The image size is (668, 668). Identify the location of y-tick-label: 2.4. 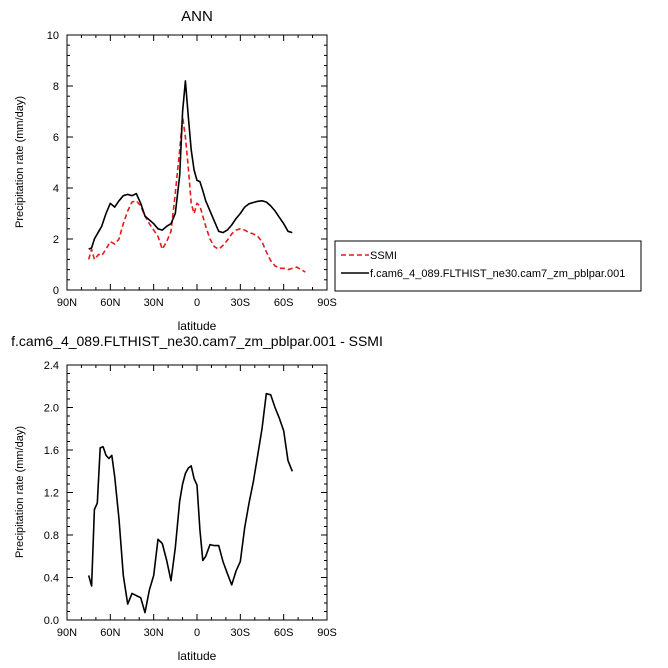
(51, 366).